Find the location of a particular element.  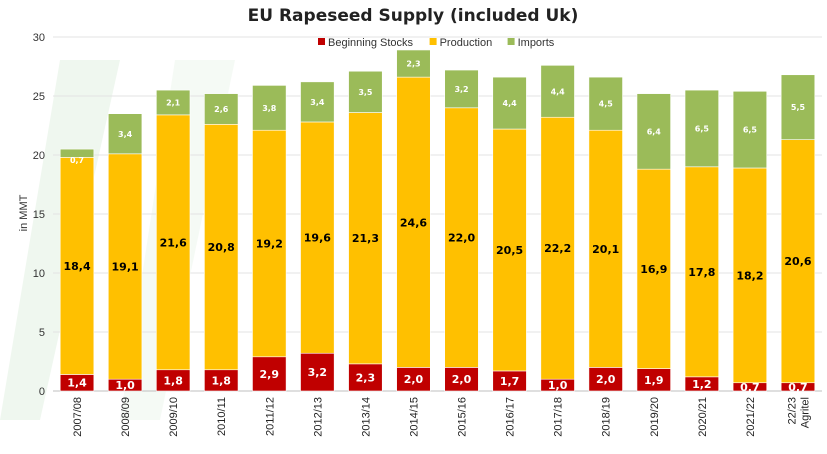

x-tick-text: 2009/10 is located at coordinates (174, 417).